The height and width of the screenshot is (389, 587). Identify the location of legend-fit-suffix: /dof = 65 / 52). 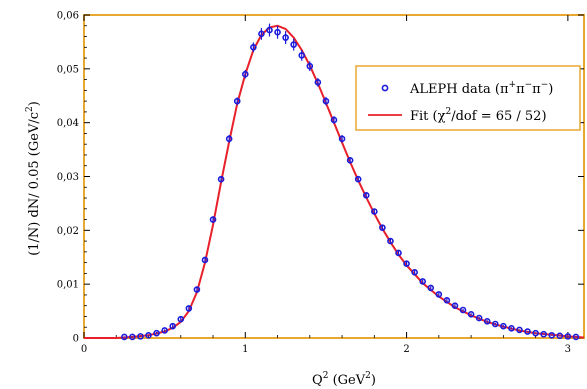
(498, 116).